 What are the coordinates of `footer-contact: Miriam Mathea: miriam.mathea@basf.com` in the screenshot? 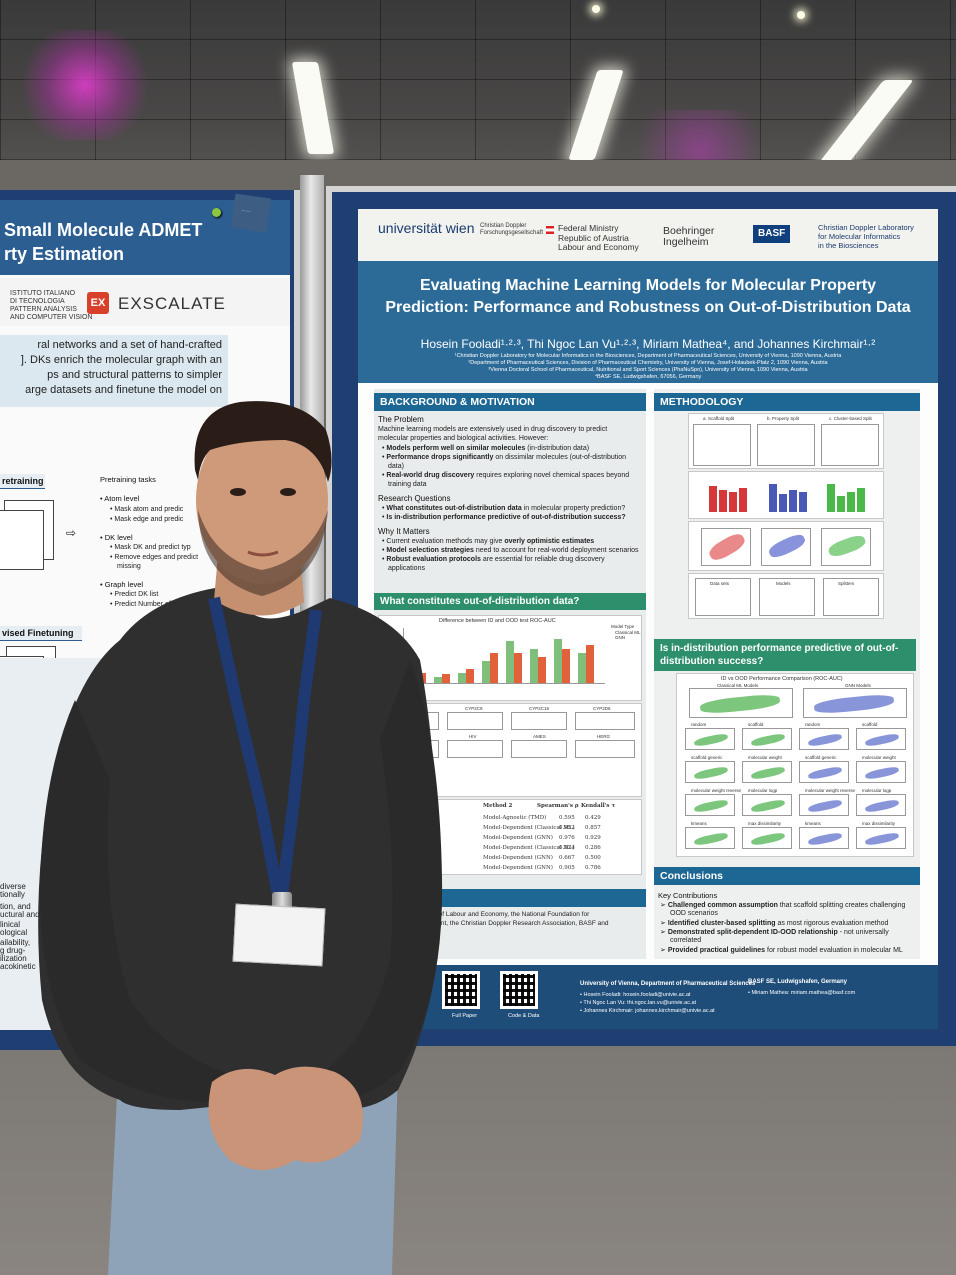 It's located at (801, 993).